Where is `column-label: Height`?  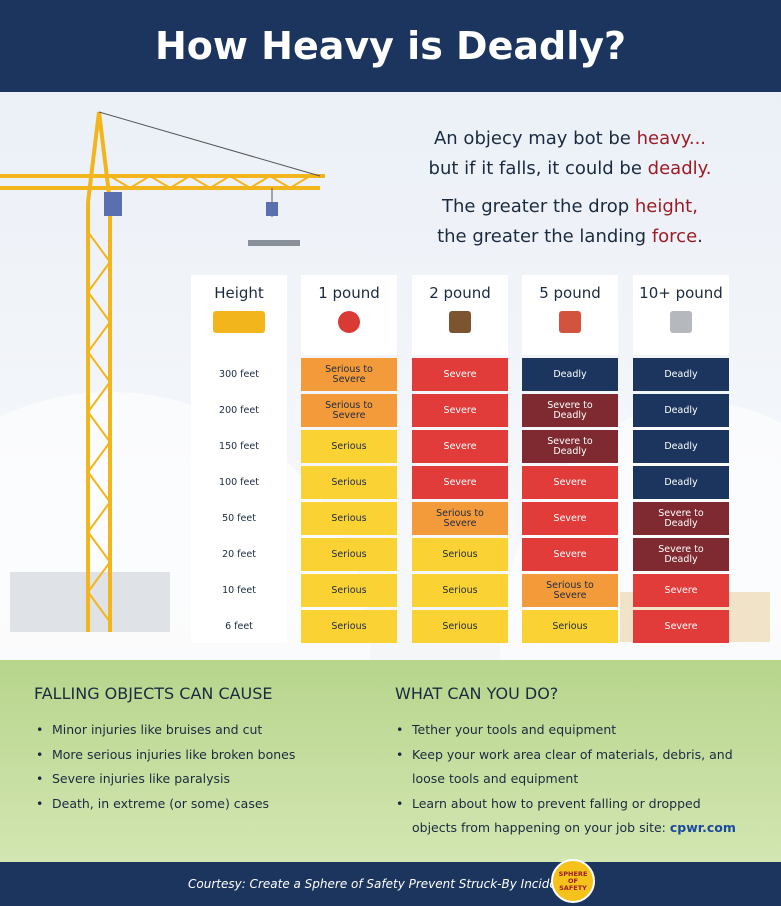 column-label: Height is located at coordinates (239, 293).